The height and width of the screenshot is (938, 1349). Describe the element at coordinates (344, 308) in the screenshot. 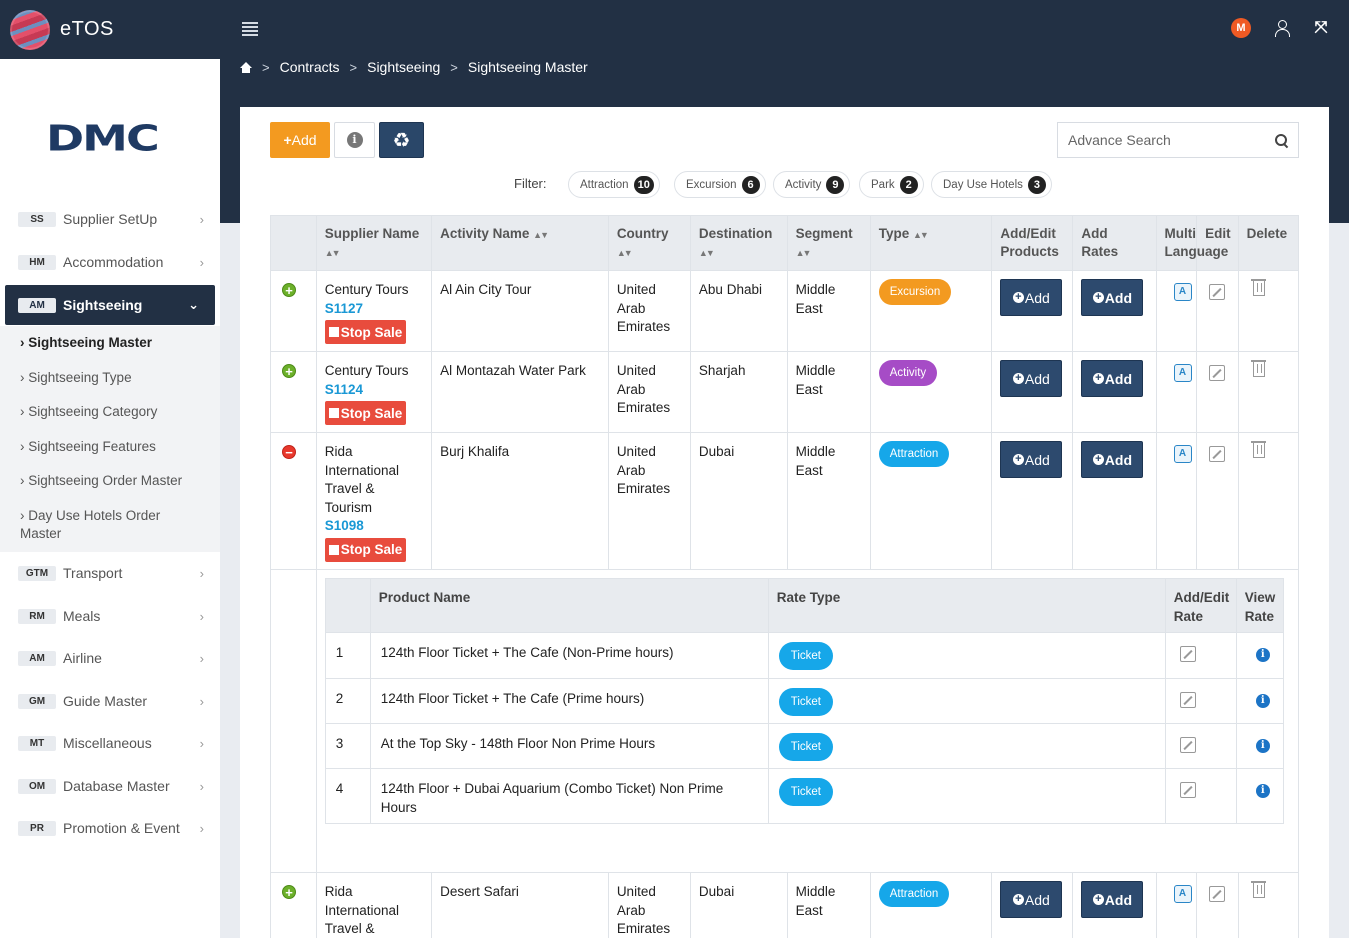

I see `supplier-code: S1127` at that location.